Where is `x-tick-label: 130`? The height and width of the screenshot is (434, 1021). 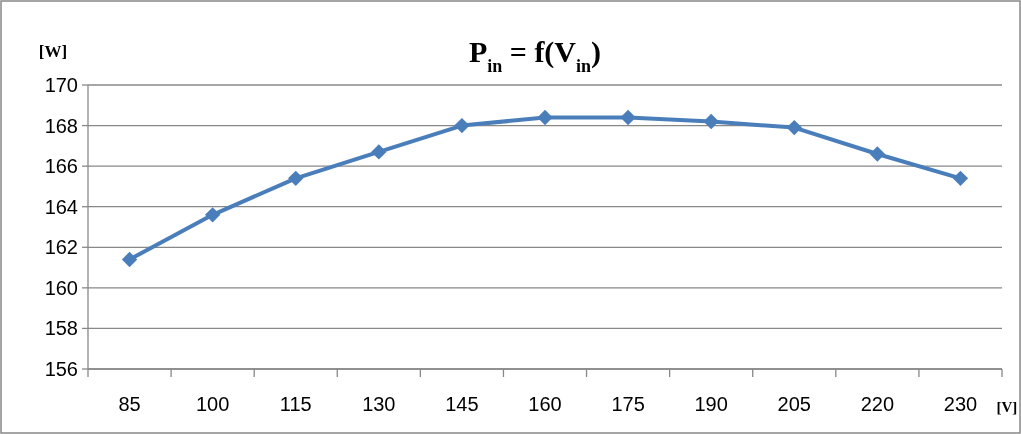 x-tick-label: 130 is located at coordinates (379, 404).